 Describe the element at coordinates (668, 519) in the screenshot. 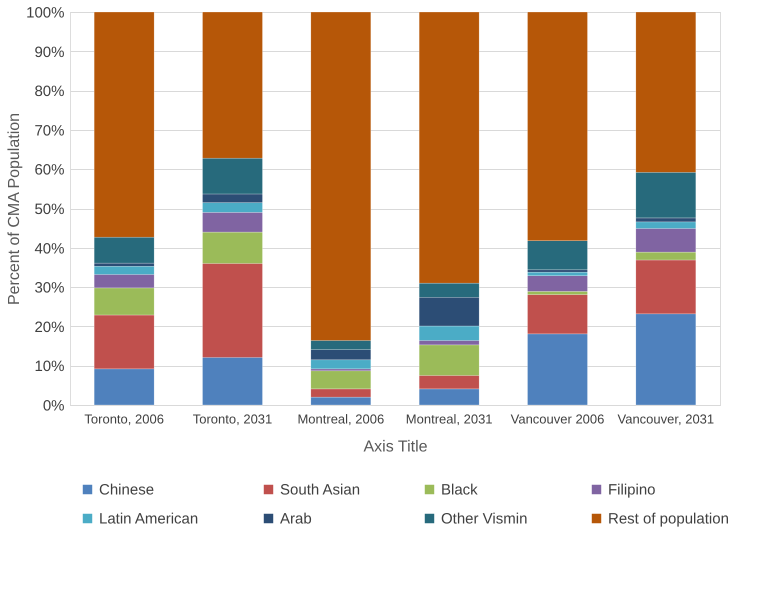

I see `legend-label: Rest of population` at that location.